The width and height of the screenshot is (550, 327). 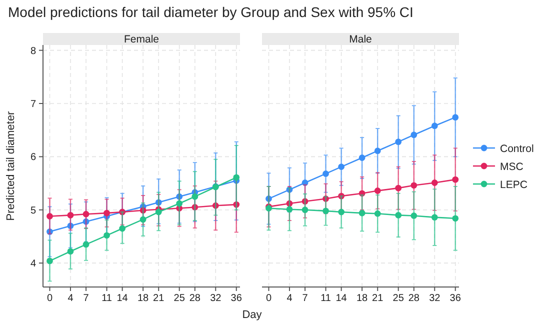 What do you see at coordinates (11, 165) in the screenshot?
I see `y-axis-title: Predicted tail diameter` at bounding box center [11, 165].